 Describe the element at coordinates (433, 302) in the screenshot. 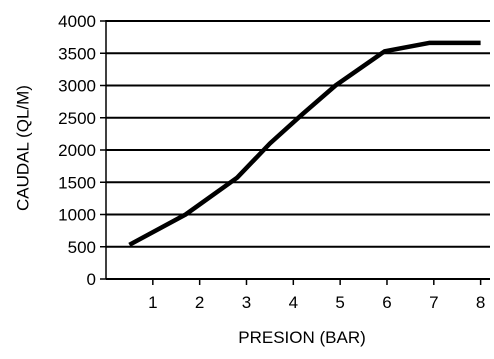

I see `x-tick-label: 7` at that location.